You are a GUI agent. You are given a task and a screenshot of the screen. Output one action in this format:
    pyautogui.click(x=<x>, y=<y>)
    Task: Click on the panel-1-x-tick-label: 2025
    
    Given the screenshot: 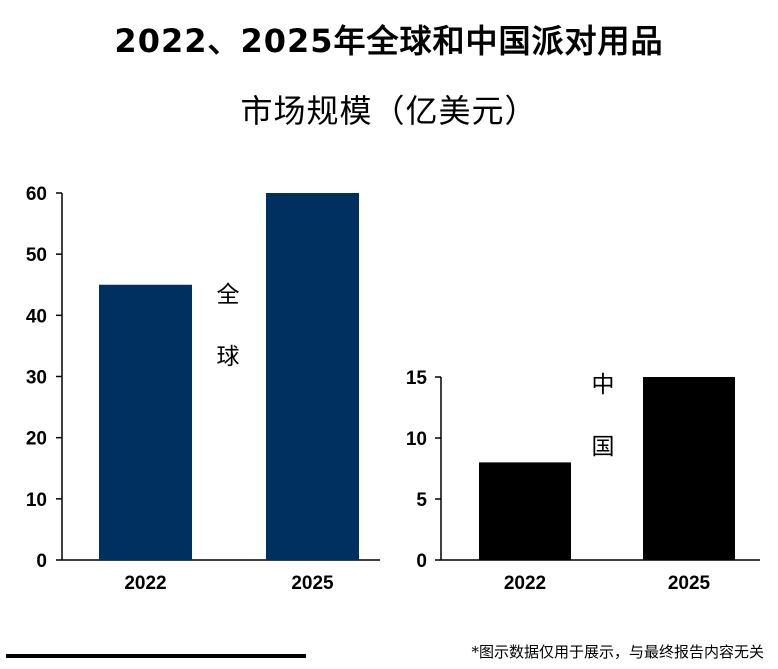 What is the action you would take?
    pyautogui.click(x=312, y=583)
    